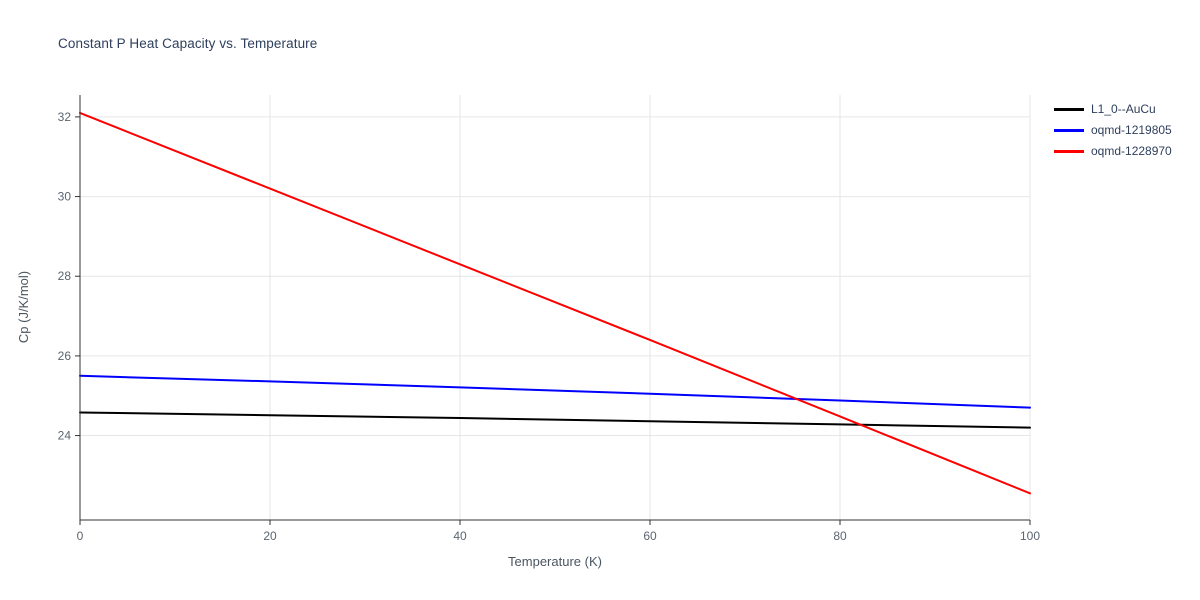 Image resolution: width=1200 pixels, height=600 pixels. What do you see at coordinates (65, 197) in the screenshot?
I see `y-tick-label: 30` at bounding box center [65, 197].